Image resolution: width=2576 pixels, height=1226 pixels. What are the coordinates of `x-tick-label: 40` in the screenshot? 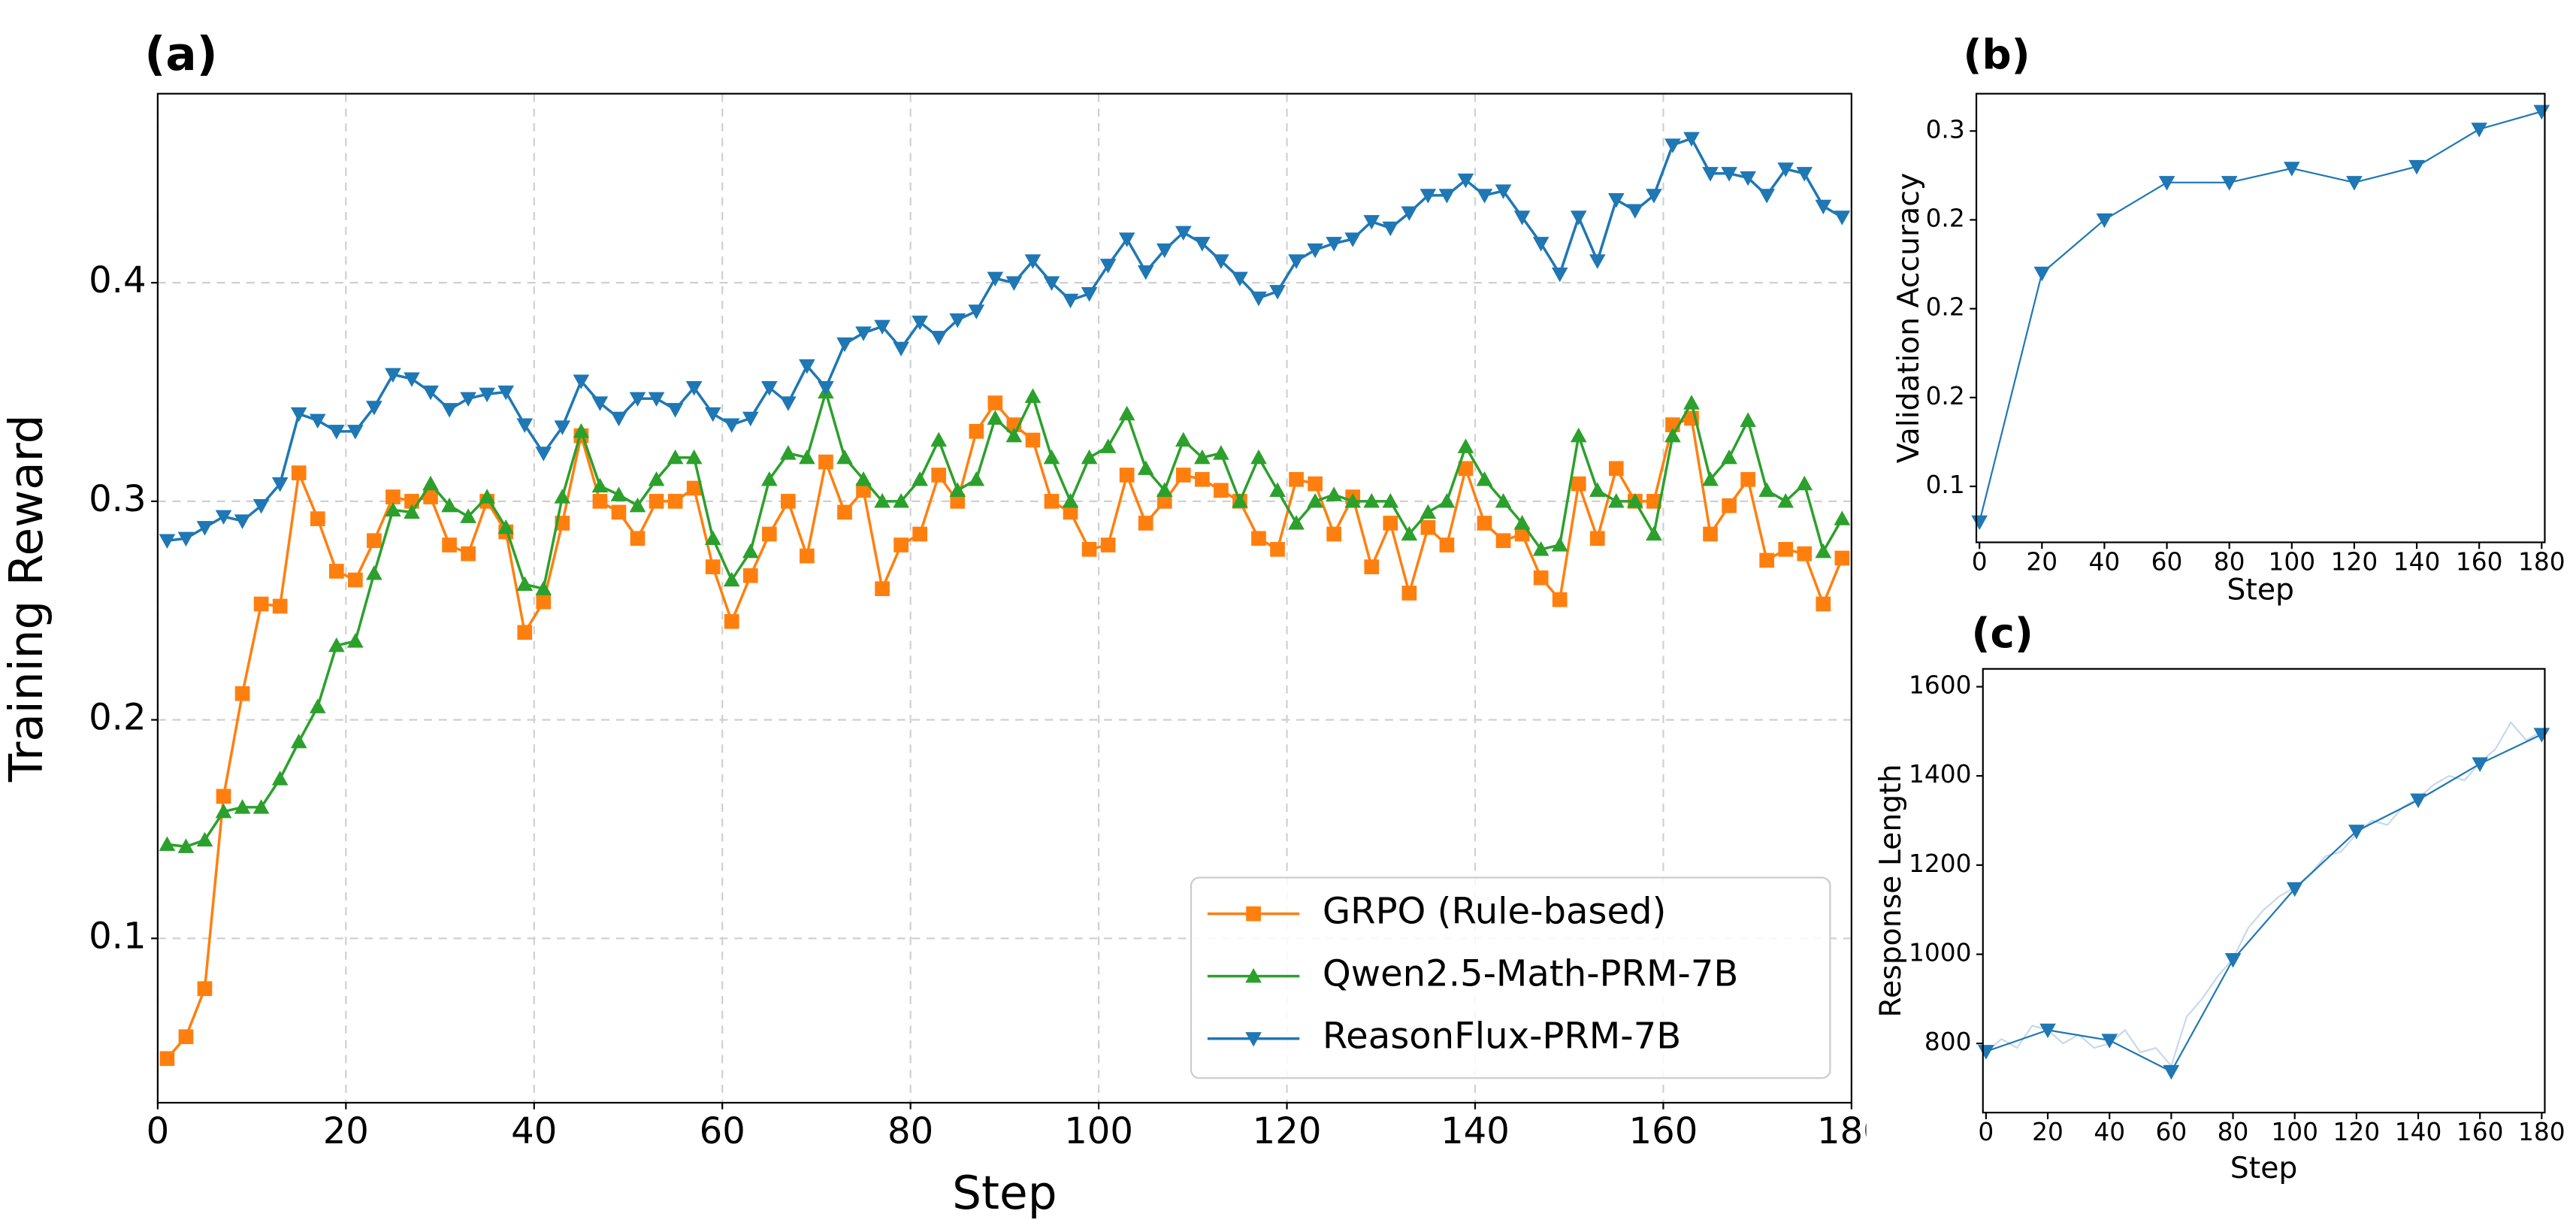 It's located at (2105, 561).